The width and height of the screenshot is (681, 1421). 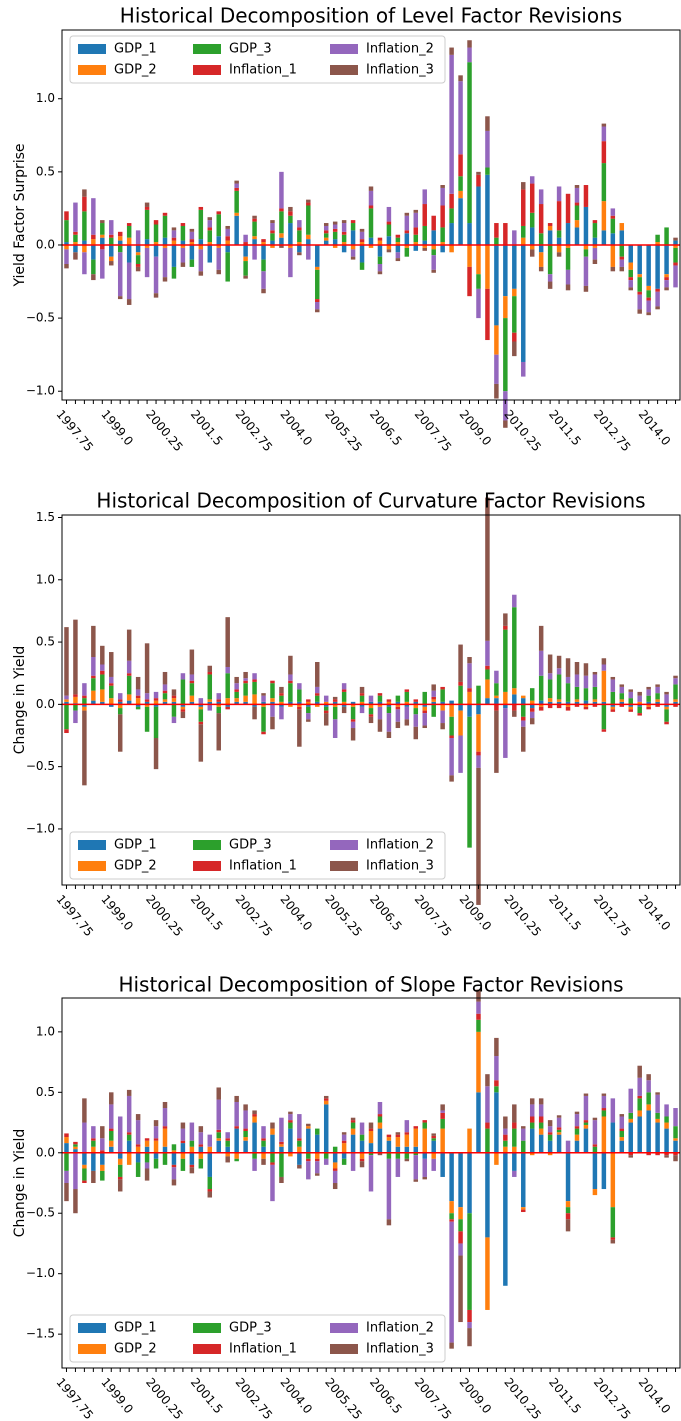 I want to click on x-tick-label: 2010.25, so click(x=522, y=915).